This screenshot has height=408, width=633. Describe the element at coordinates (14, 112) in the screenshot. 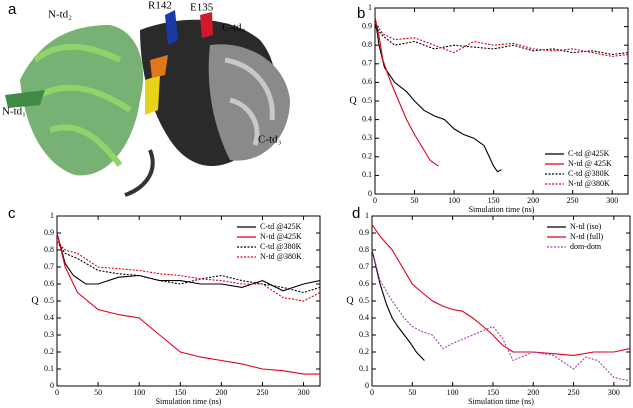

I see `annotation: N-td₁` at that location.